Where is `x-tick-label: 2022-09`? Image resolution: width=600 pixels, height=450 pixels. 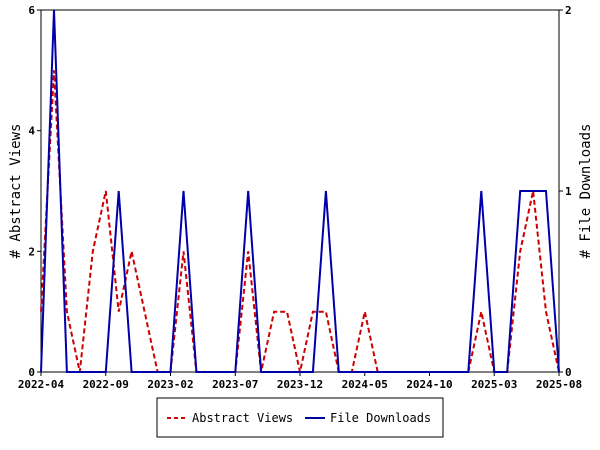 x-tick-label: 2022-09 is located at coordinates (106, 384).